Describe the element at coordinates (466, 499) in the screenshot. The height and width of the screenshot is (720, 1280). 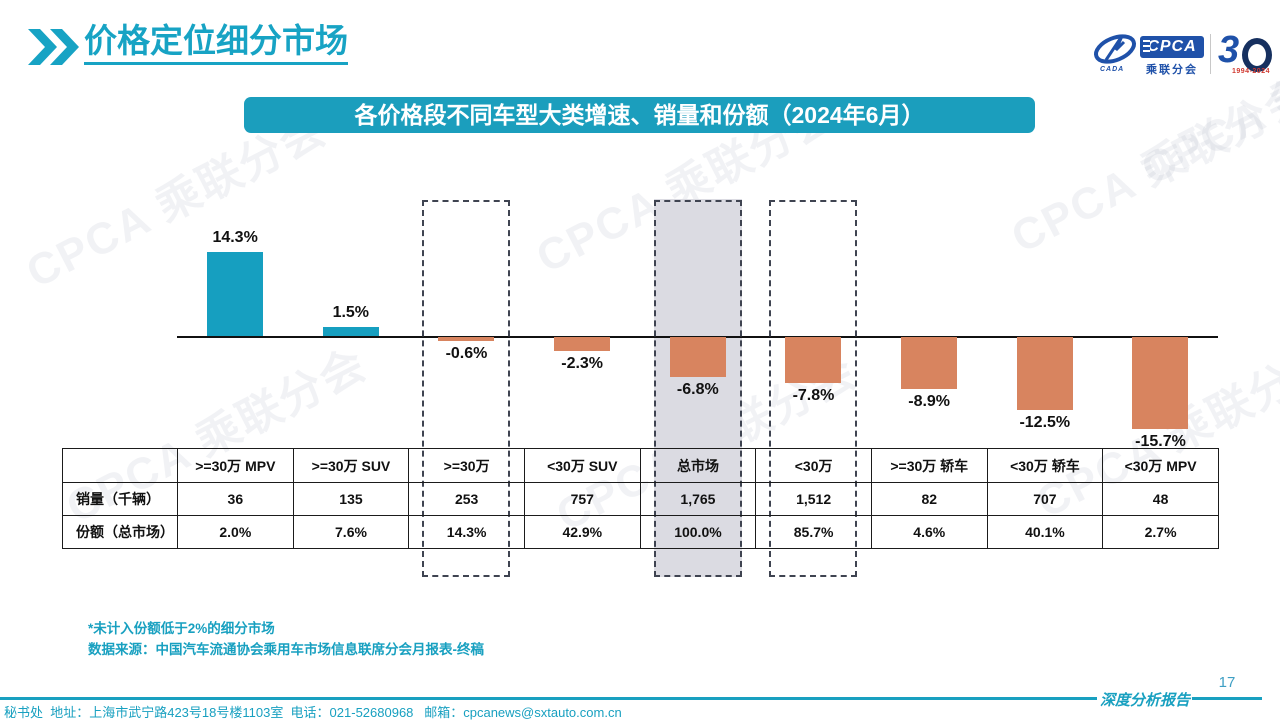
I see `table-cell-0-2: 253` at that location.